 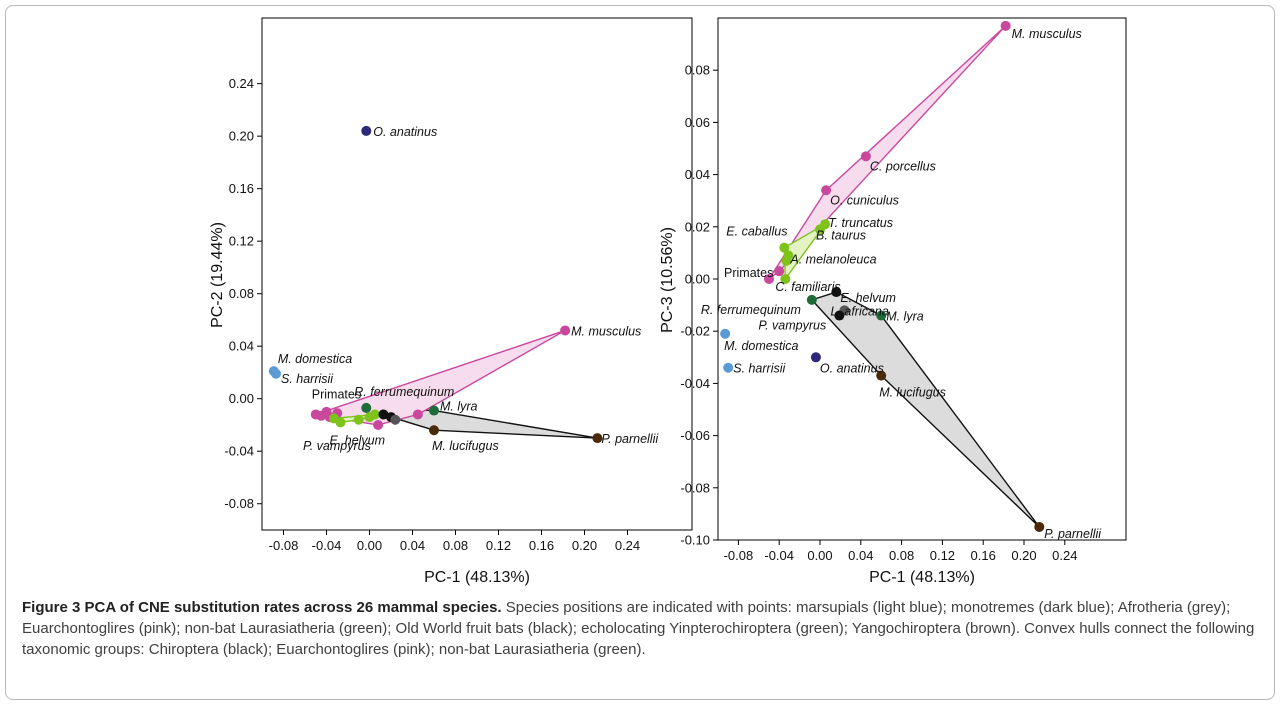 I want to click on point-label-t-truncatus: T. truncatus, so click(x=860, y=223).